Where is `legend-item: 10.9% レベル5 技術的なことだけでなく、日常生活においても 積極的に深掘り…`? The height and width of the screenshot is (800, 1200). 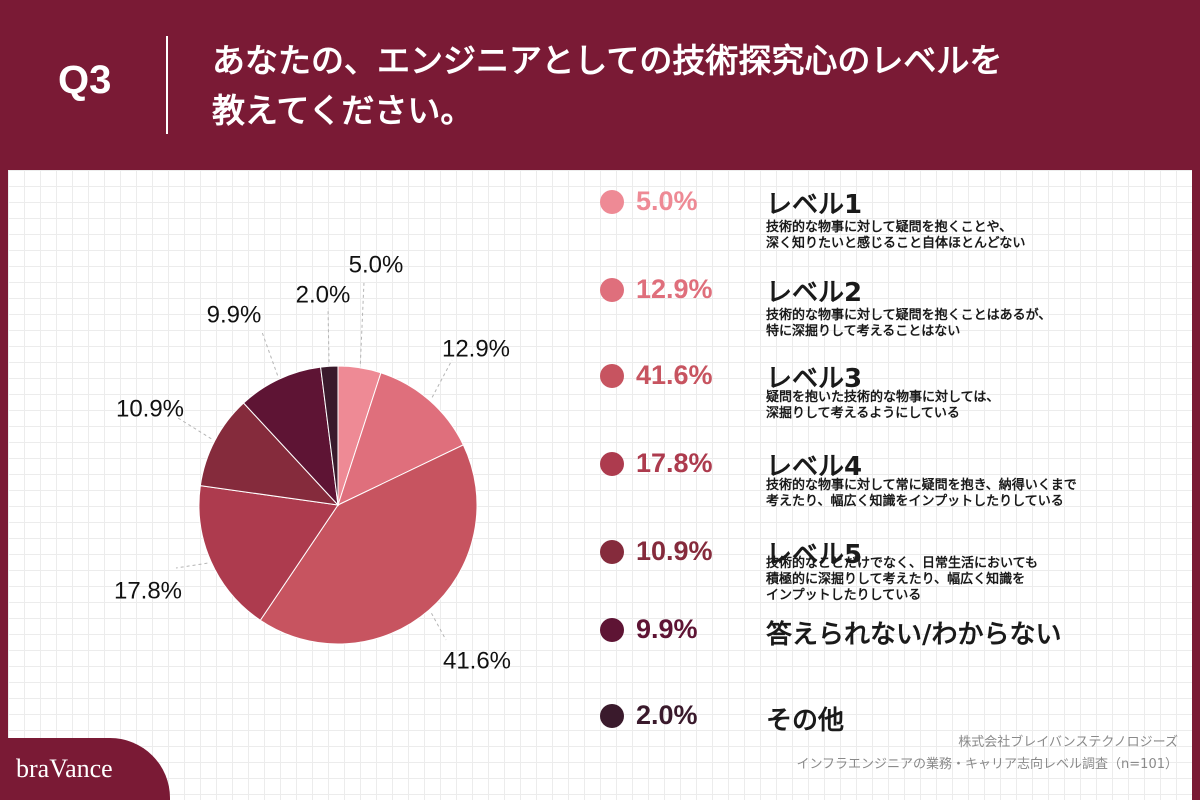 legend-item: 10.9% レベル5 技術的なことだけでなく、日常生活においても 積極的に深掘り… is located at coordinates (600, 566).